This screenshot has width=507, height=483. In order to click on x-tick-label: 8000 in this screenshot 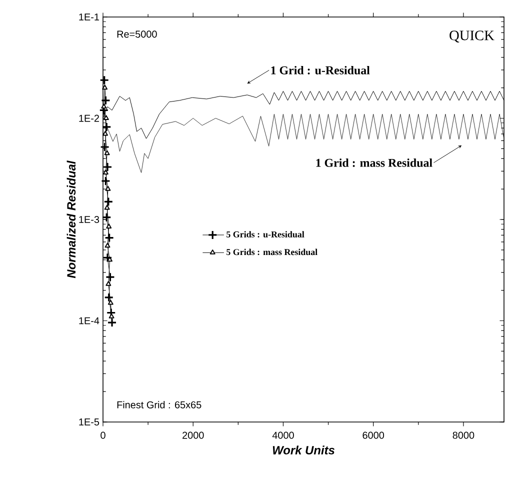, I will do `click(463, 435)`.